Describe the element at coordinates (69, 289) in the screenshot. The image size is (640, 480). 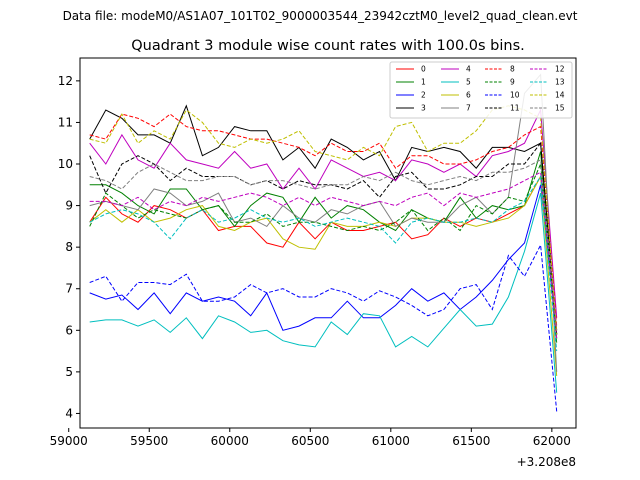
I see `y-tick-label: 7` at that location.